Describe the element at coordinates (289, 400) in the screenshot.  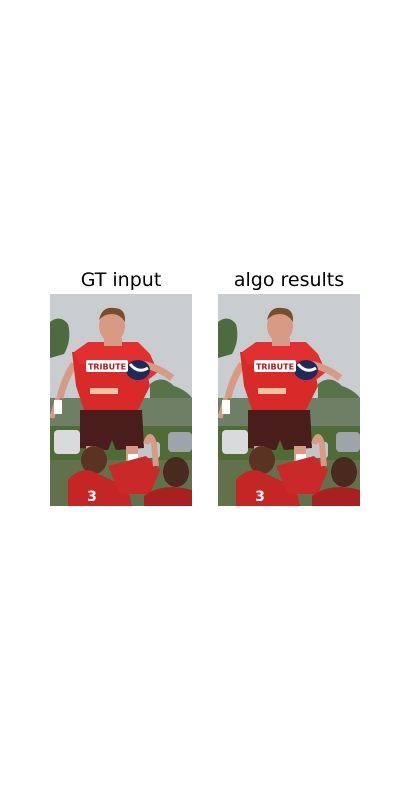
I see `algo-results-photo: TRIBUTE 3` at that location.